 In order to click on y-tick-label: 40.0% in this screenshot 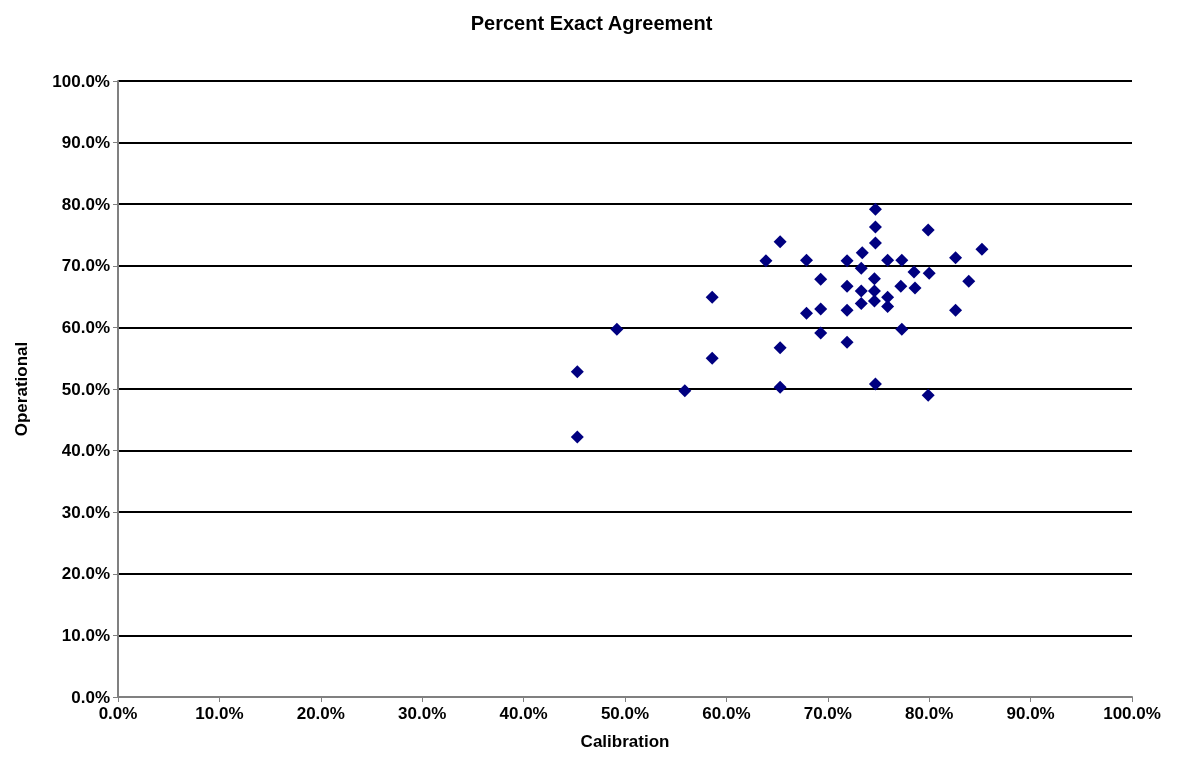, I will do `click(85, 451)`.